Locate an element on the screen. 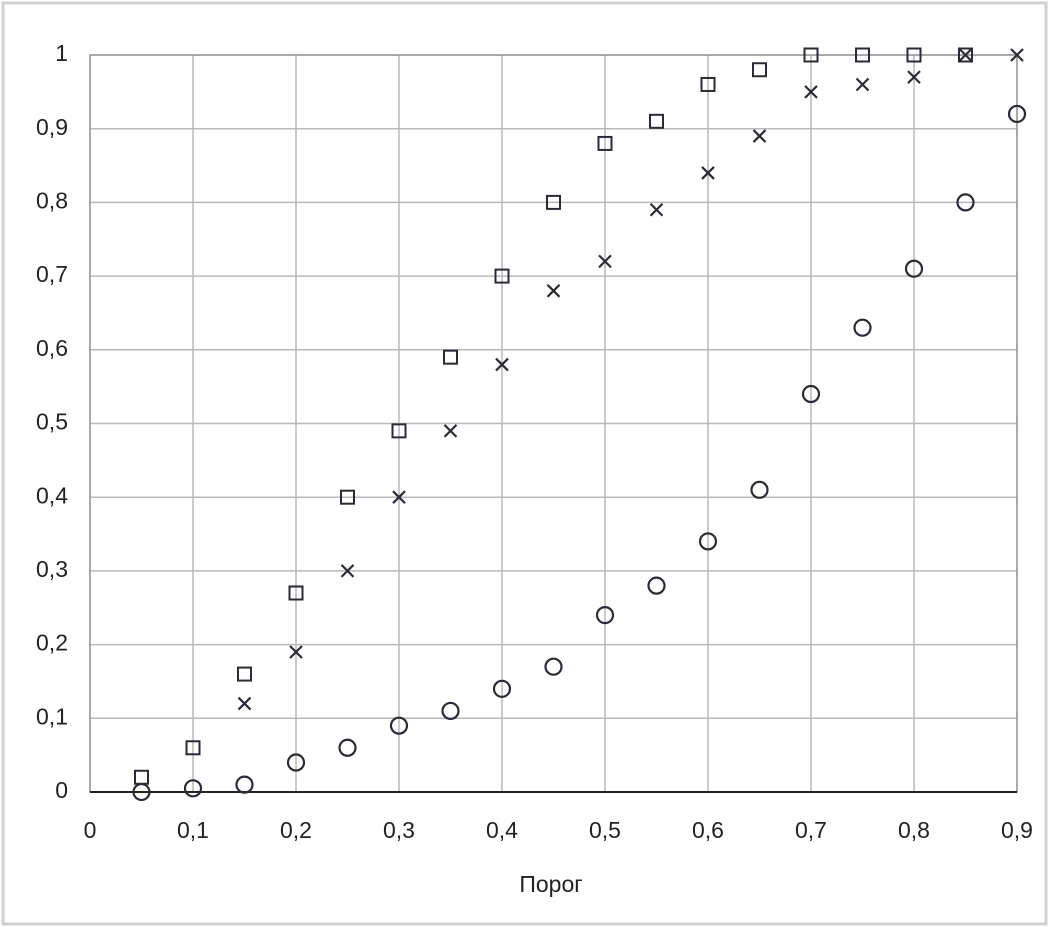  x-tick-label: 0 is located at coordinates (90, 830).